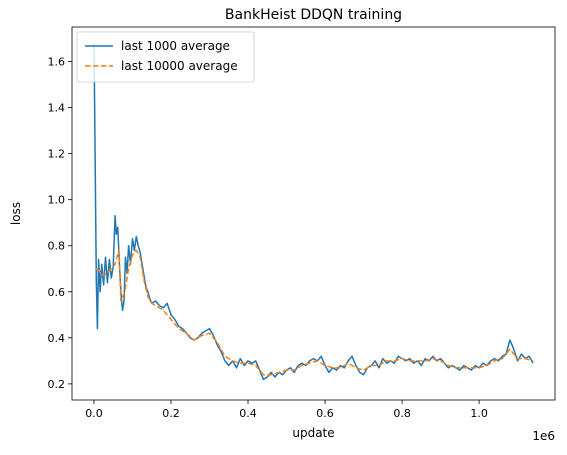 The width and height of the screenshot is (567, 455). What do you see at coordinates (402, 413) in the screenshot?
I see `x-tick-label: 0.8` at bounding box center [402, 413].